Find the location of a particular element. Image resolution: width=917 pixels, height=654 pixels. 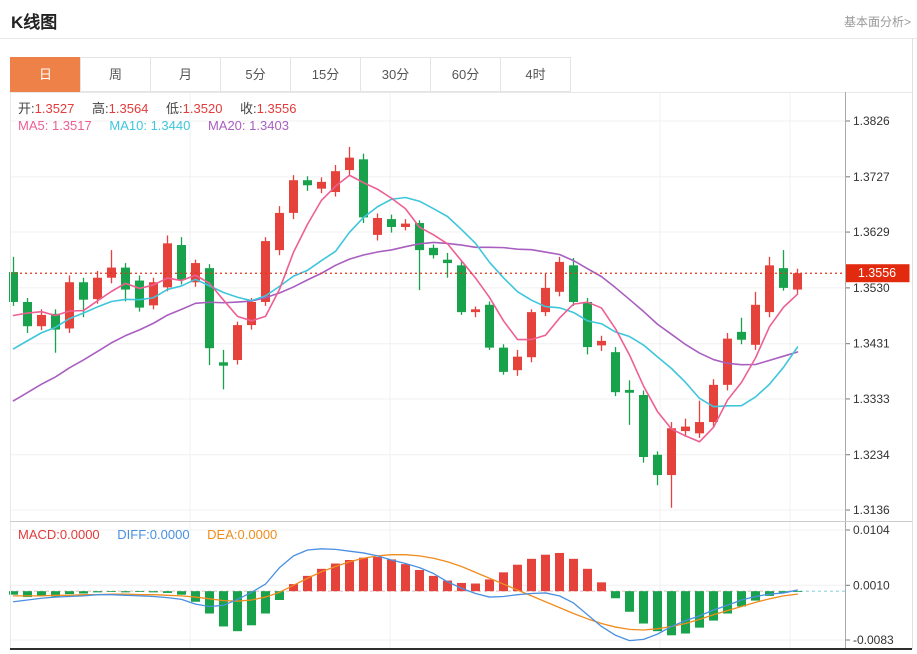

svg-text: 1.3431 is located at coordinates (871, 344).